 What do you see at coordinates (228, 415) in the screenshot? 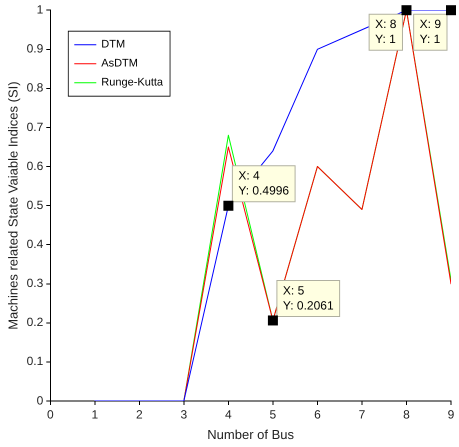
I see `x-tick-label: 4` at bounding box center [228, 415].